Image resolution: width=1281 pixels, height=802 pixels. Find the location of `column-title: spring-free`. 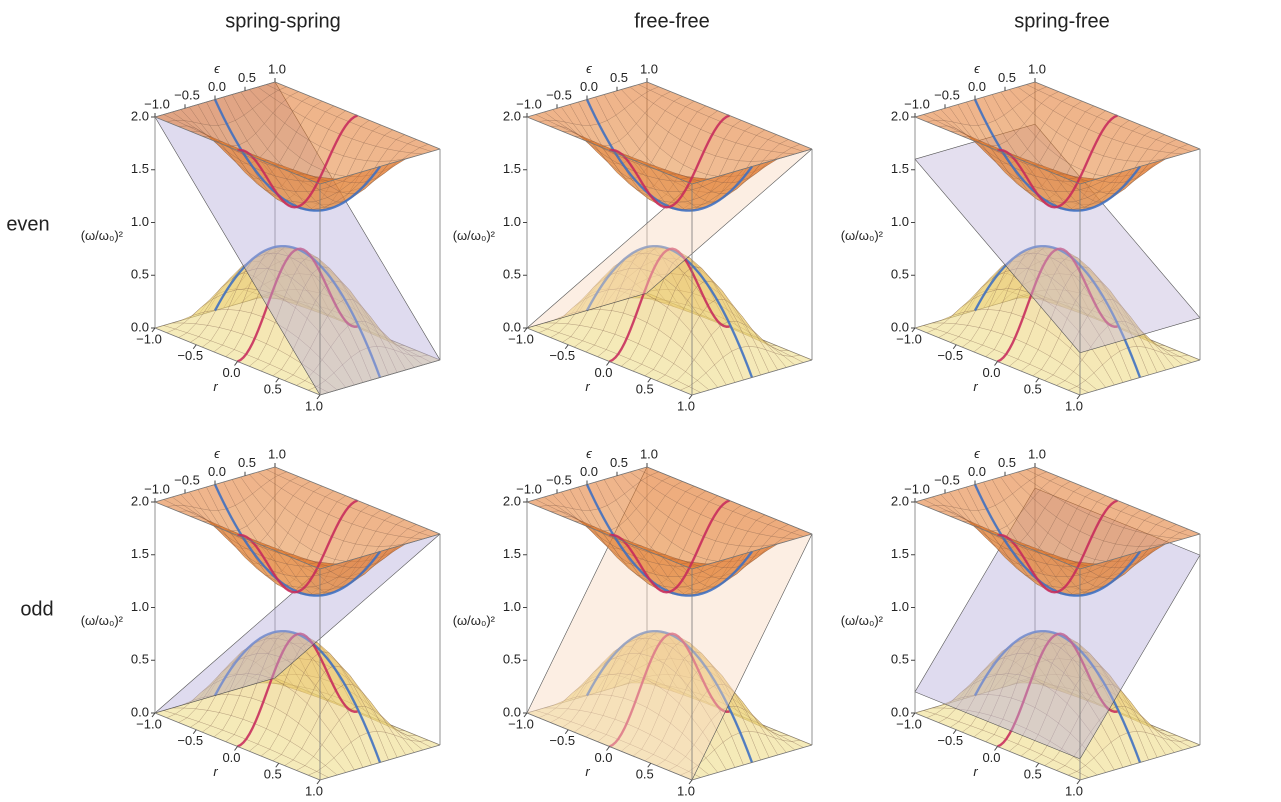

column-title: spring-free is located at coordinates (1062, 21).